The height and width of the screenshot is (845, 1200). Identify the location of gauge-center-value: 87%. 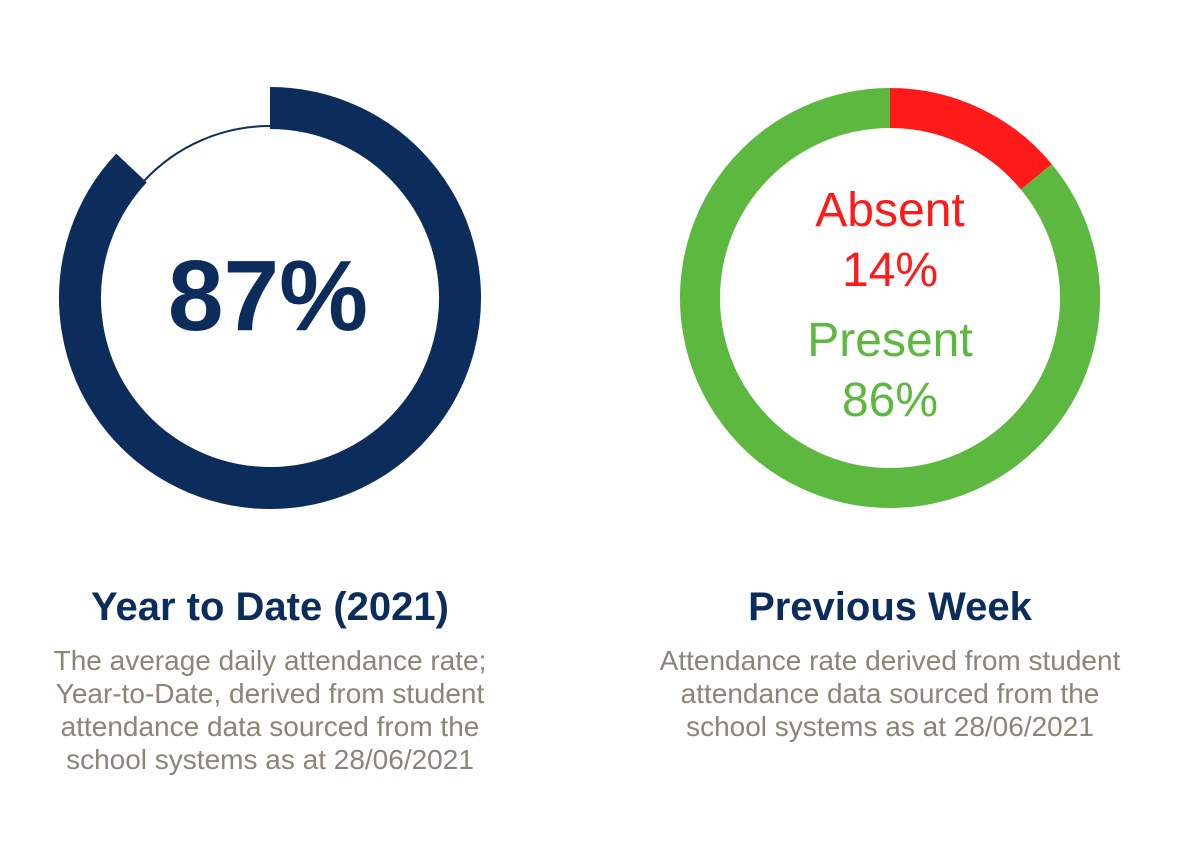
(268, 296).